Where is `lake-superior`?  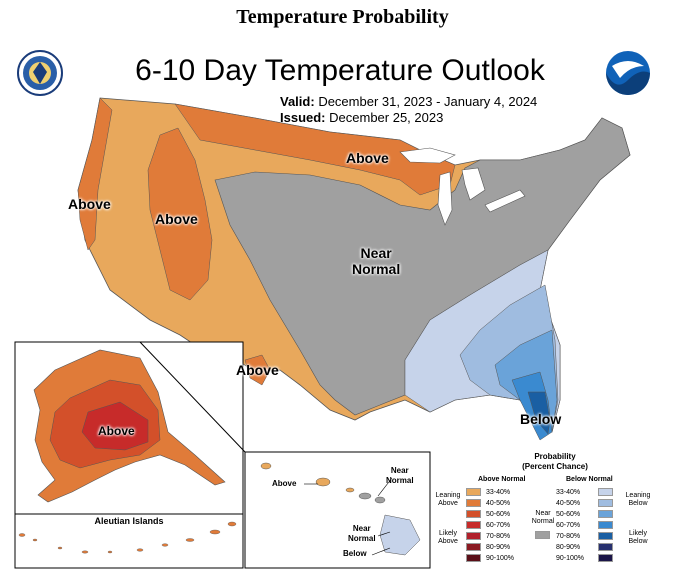 lake-superior is located at coordinates (427, 155).